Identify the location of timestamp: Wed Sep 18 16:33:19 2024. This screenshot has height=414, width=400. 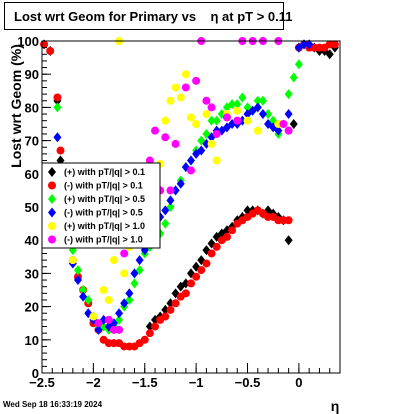
(53, 404).